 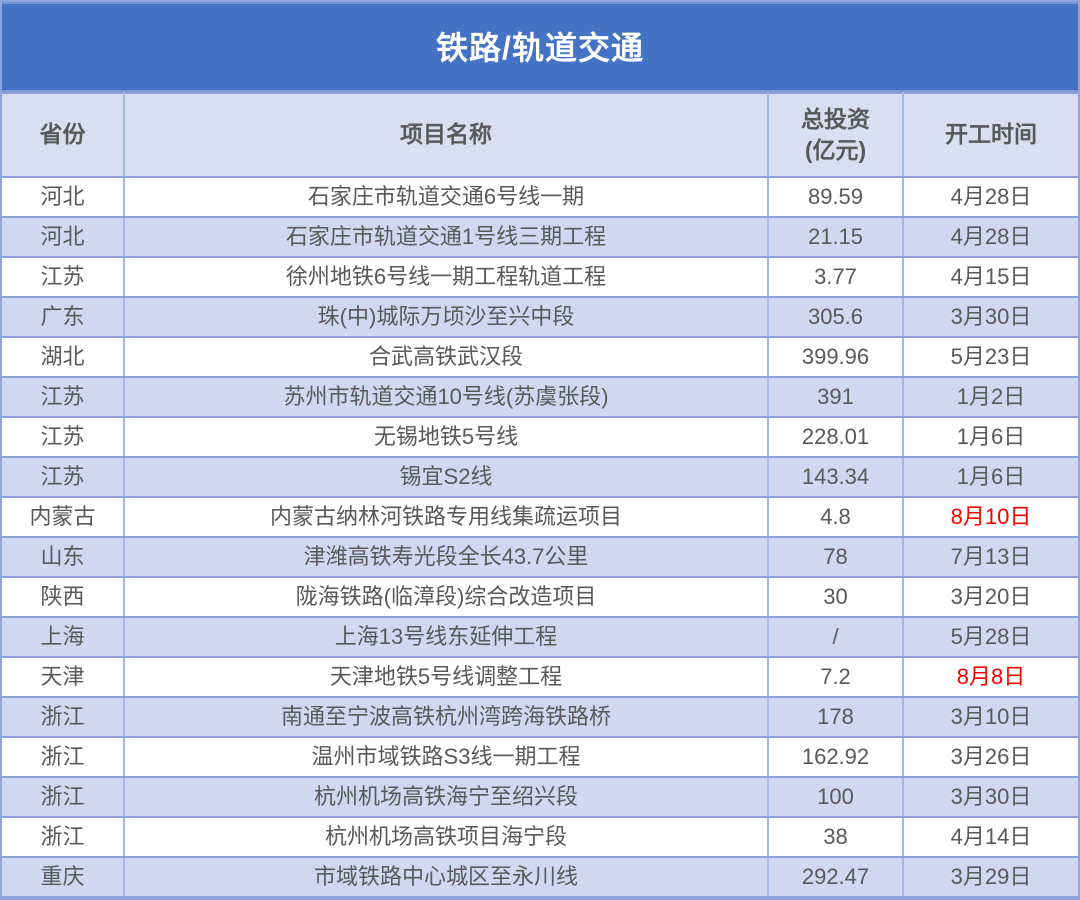 What do you see at coordinates (835, 597) in the screenshot?
I see `cell-investment: 30` at bounding box center [835, 597].